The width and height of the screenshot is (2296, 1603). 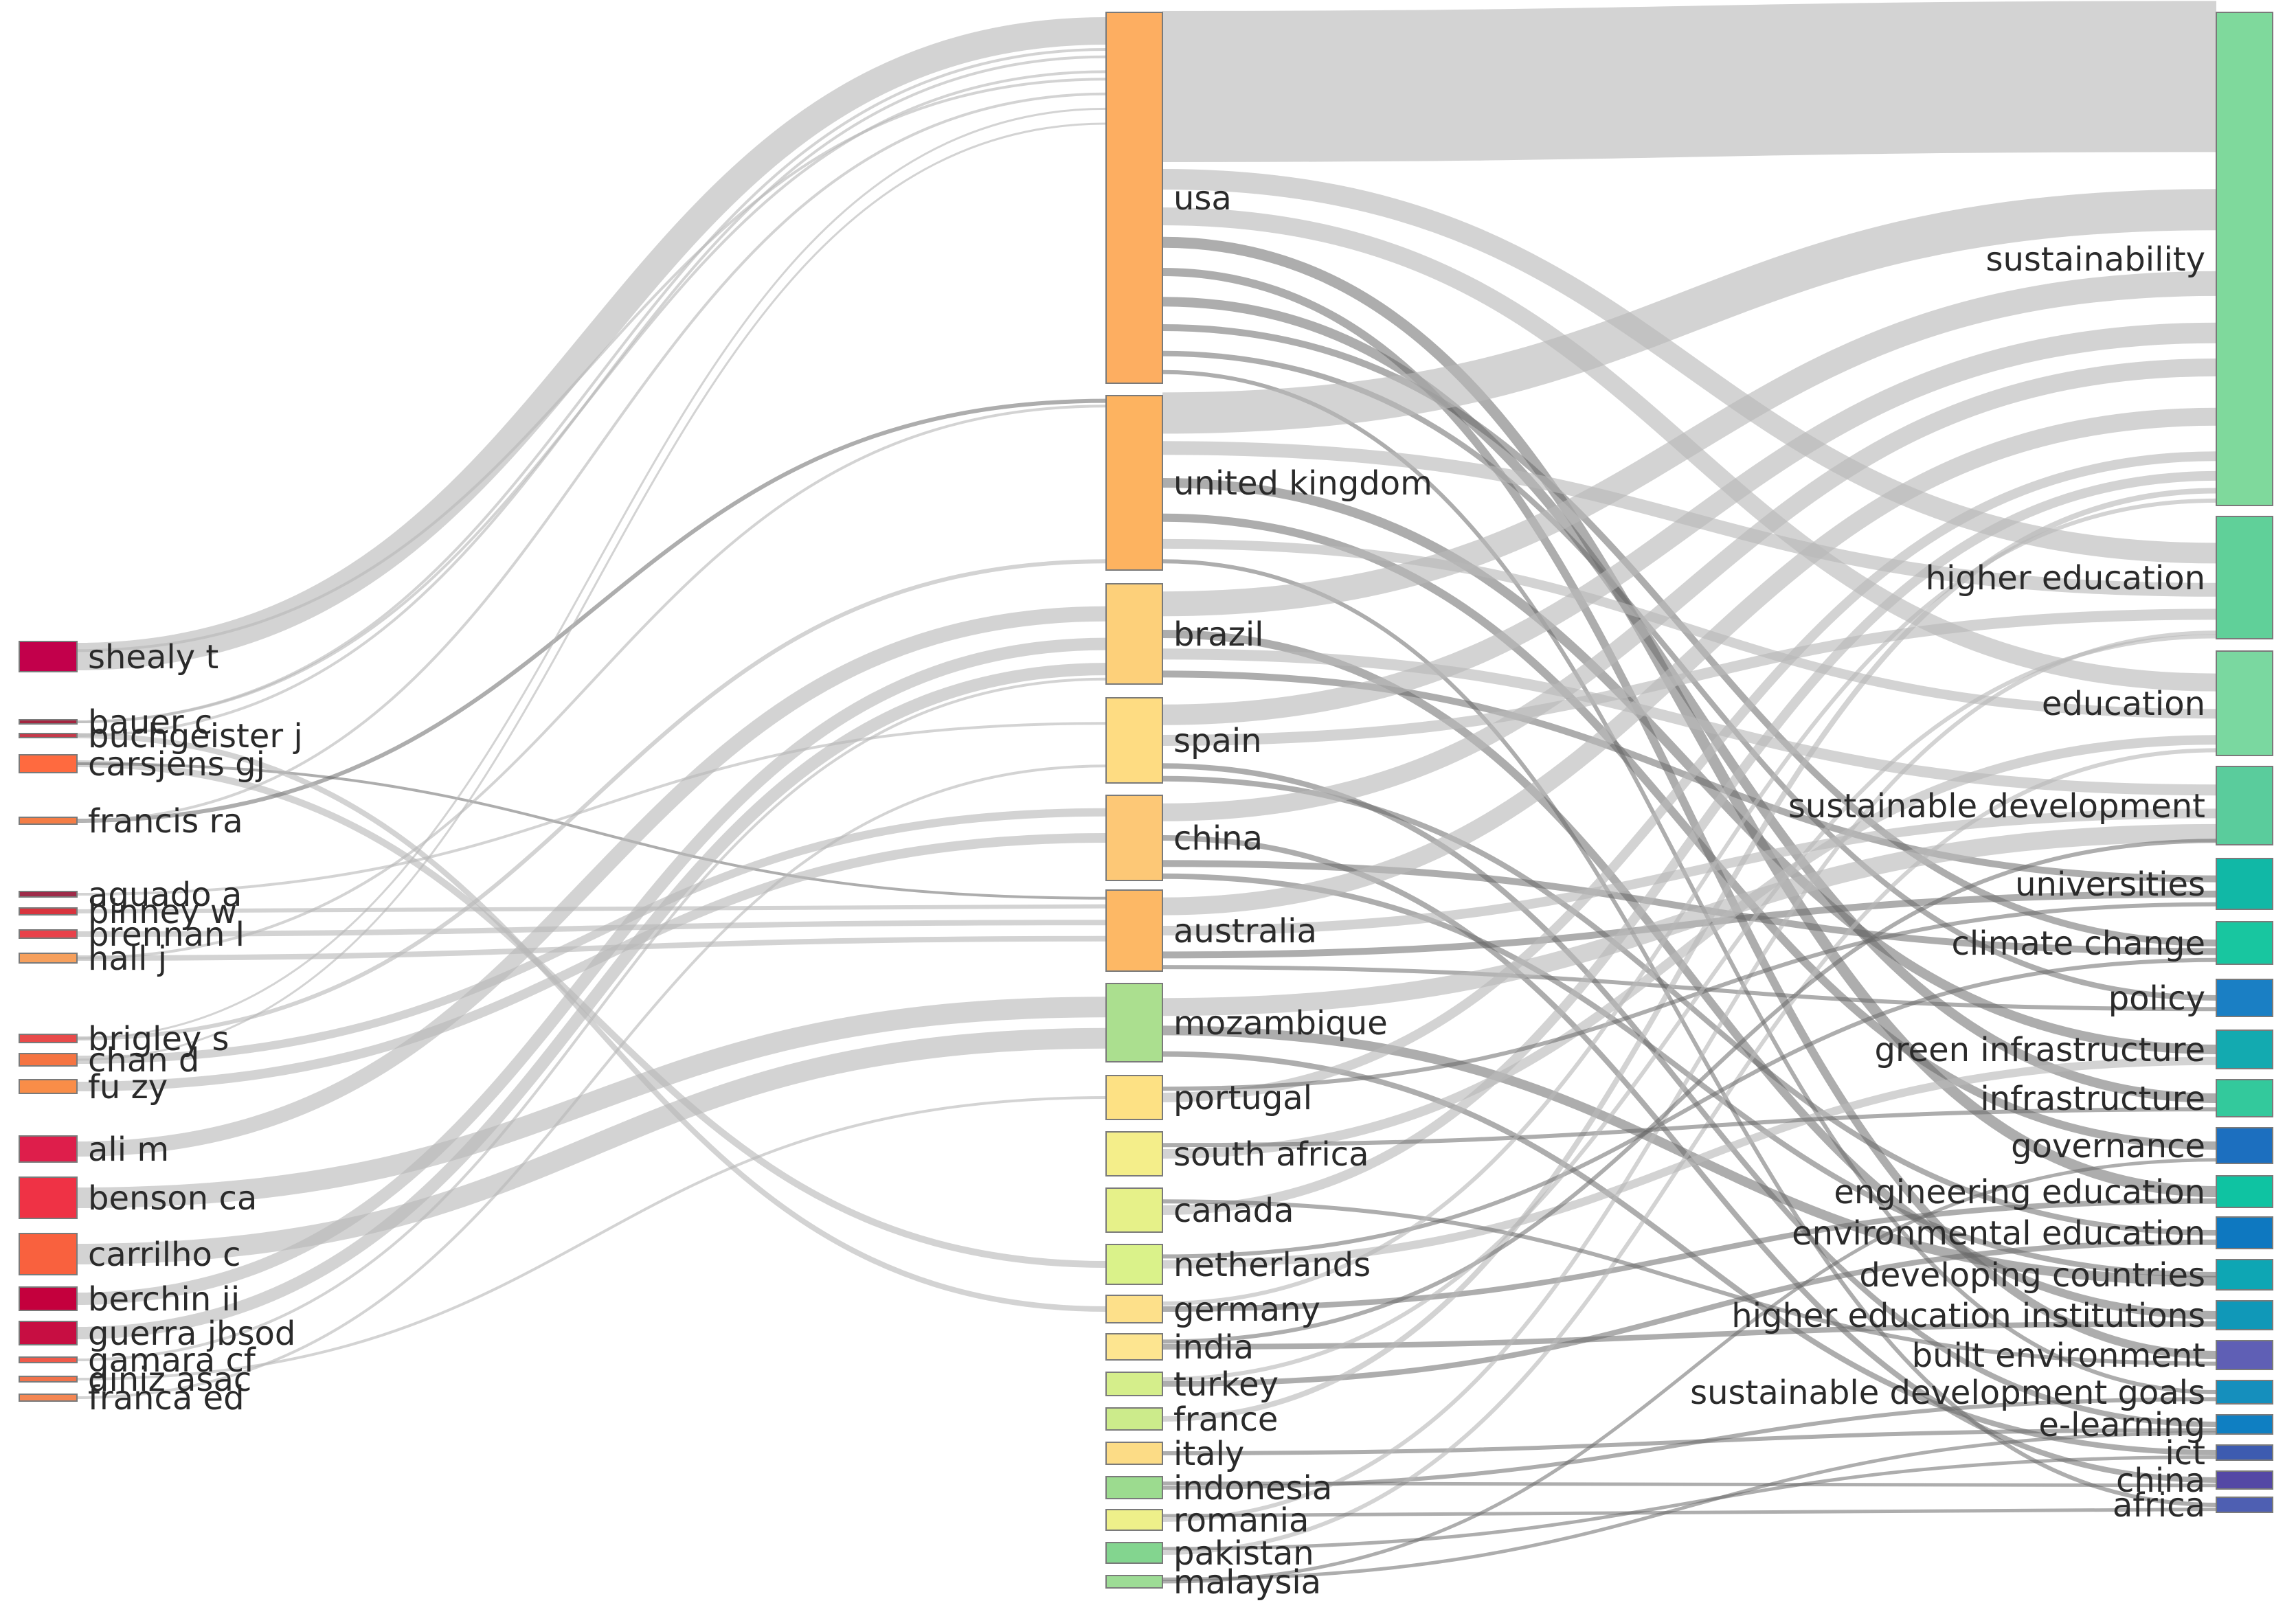 What do you see at coordinates (142, 764) in the screenshot?
I see `node-a-carsjens: carsjens gj` at bounding box center [142, 764].